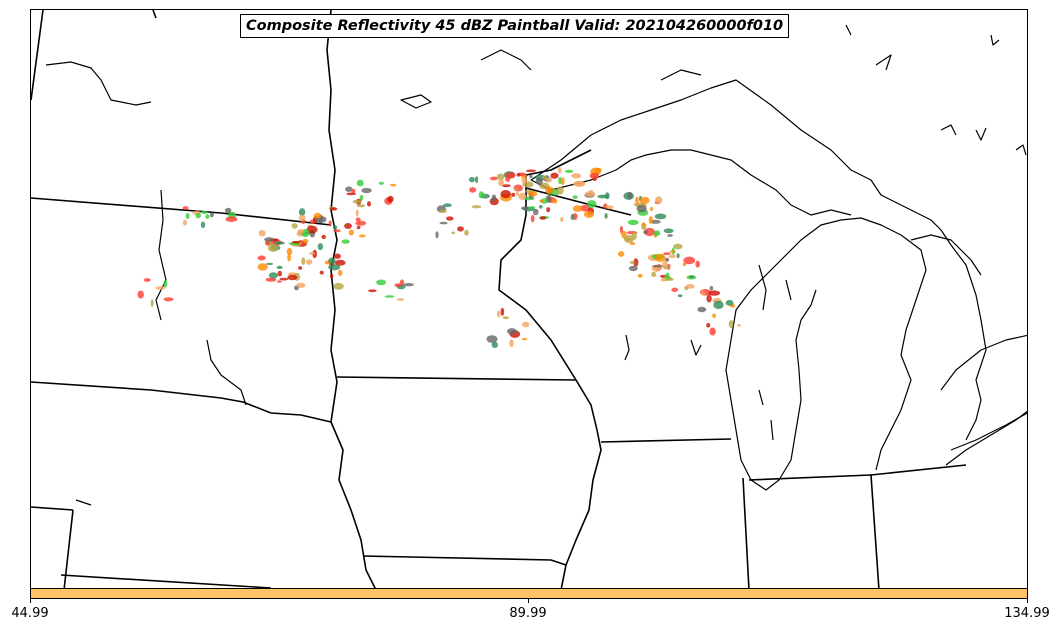  What do you see at coordinates (1027, 613) in the screenshot?
I see `colorbar-tick-max: 134.99` at bounding box center [1027, 613].